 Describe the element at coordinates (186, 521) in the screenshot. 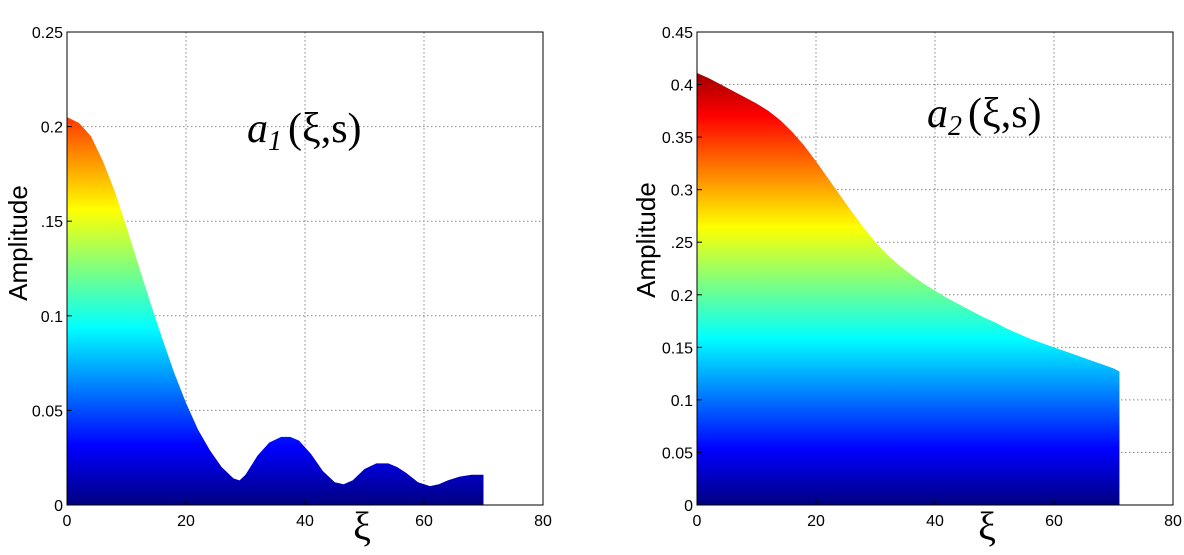

I see `x-tick-label-1-1: 20` at that location.